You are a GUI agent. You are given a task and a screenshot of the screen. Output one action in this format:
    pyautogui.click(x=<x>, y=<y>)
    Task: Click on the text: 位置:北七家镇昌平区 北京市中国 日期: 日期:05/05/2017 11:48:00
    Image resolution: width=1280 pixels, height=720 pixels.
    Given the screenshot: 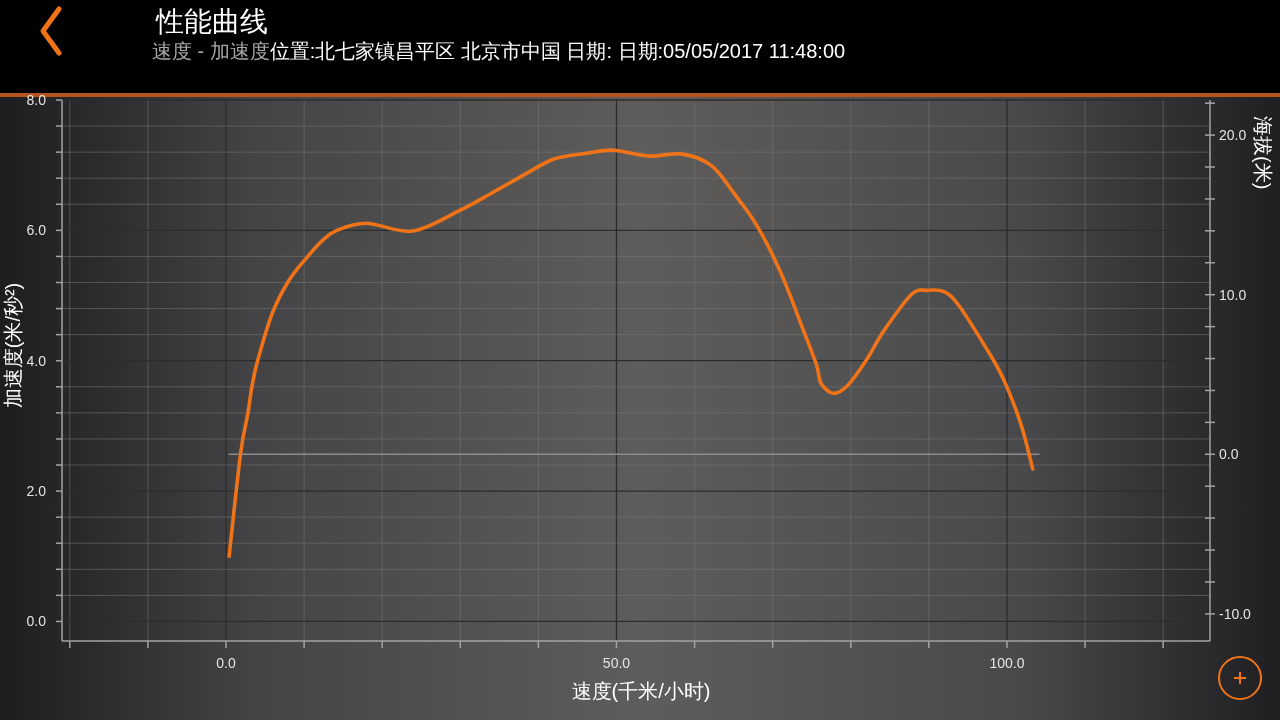 What is the action you would take?
    pyautogui.click(x=557, y=51)
    